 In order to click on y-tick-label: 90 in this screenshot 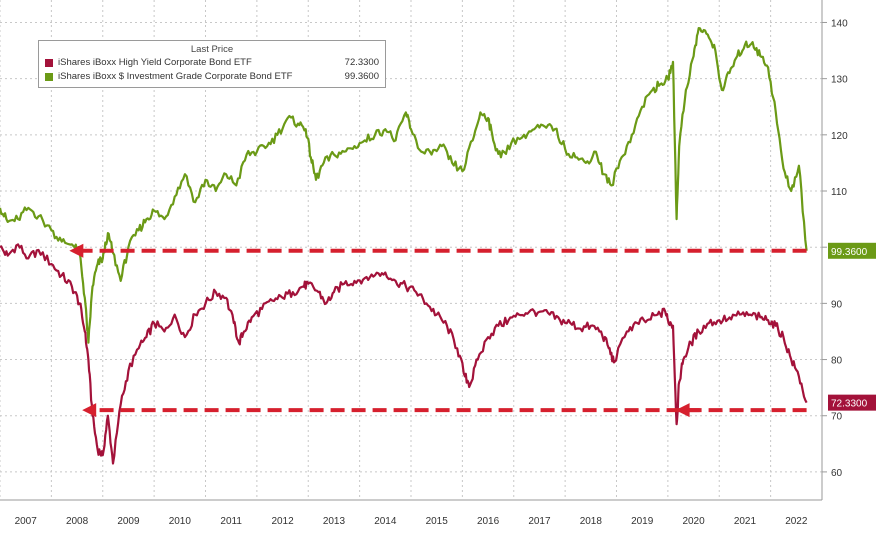, I will do `click(837, 304)`.